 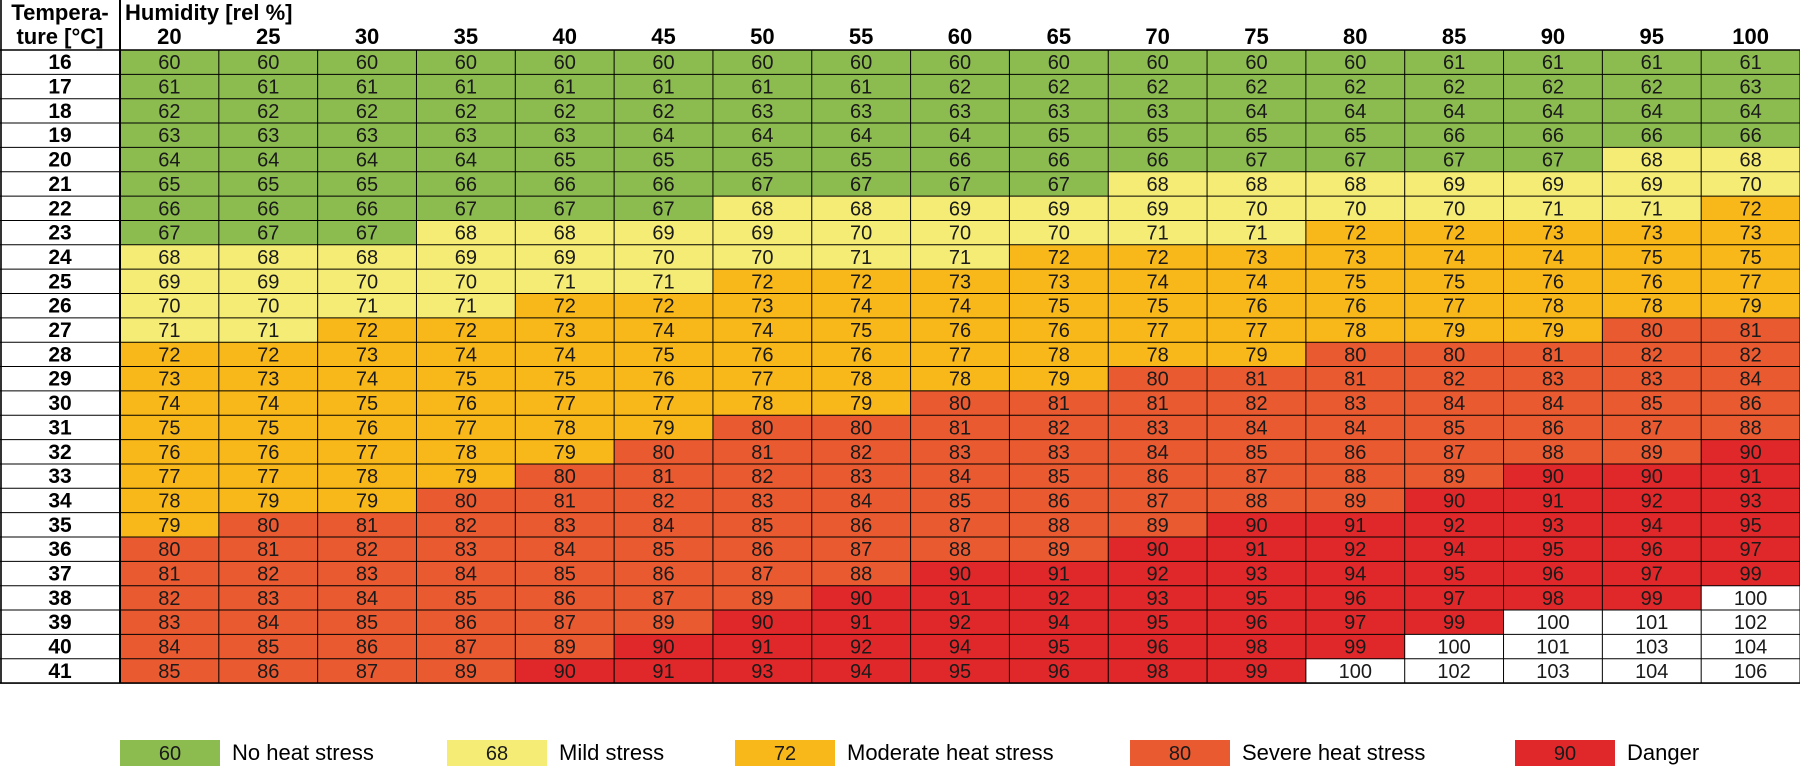 I want to click on humidity-tick-label: 50, so click(x=762, y=36).